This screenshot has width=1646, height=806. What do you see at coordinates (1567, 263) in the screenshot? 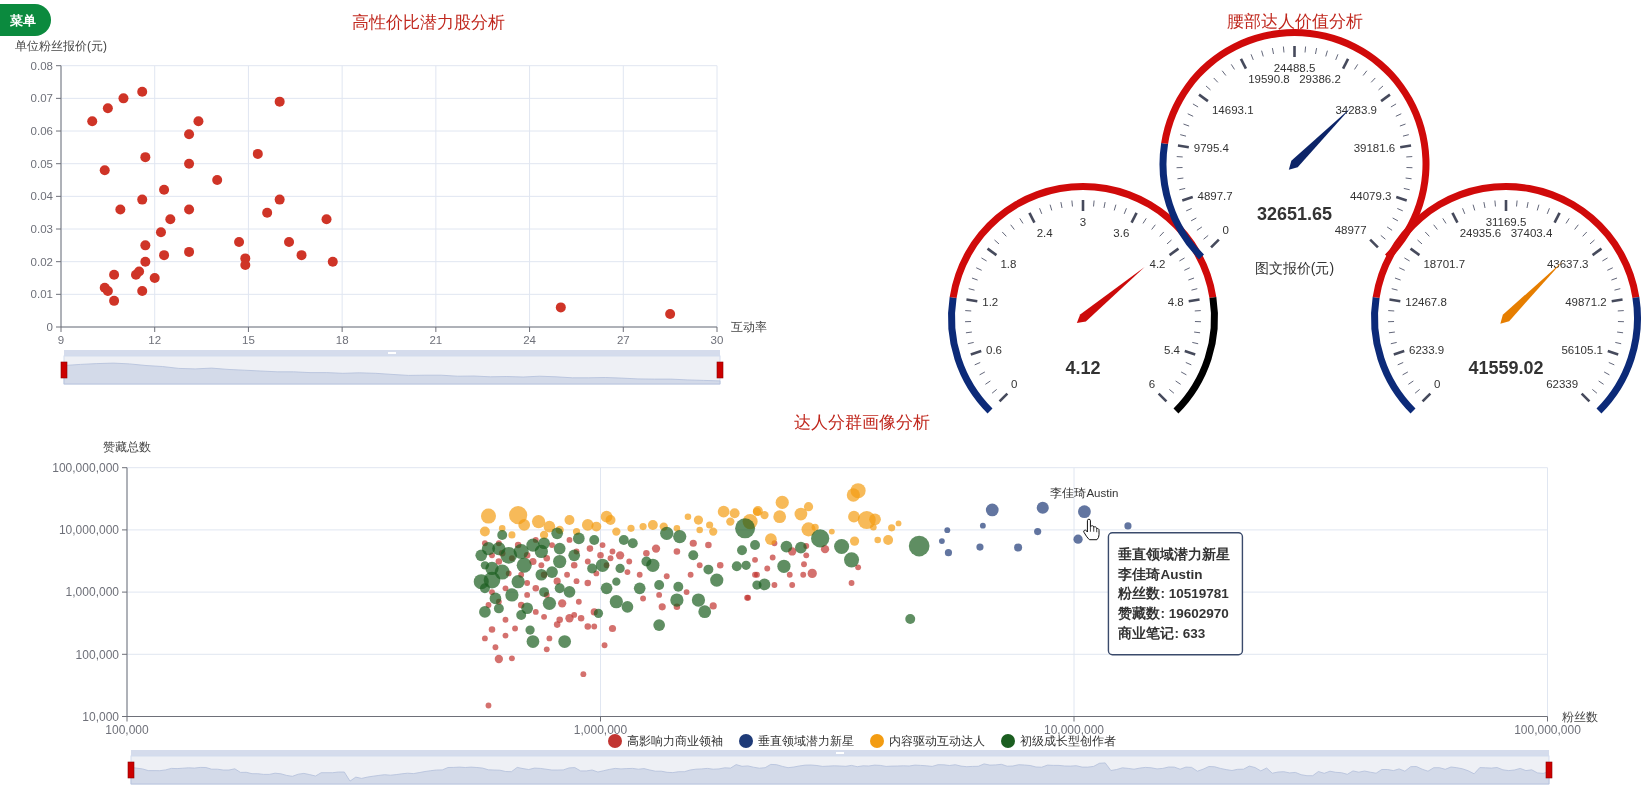
I see `text: 43637.3` at bounding box center [1567, 263].